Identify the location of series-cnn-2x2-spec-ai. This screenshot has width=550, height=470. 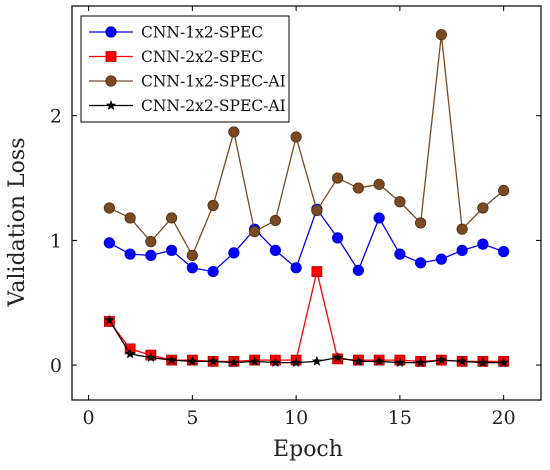
(306, 341).